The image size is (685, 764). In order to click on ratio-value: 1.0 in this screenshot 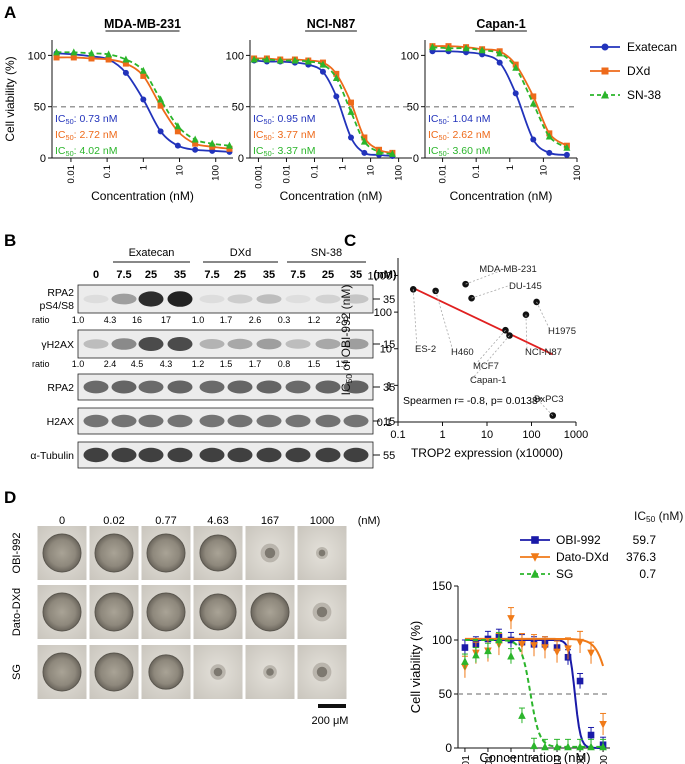, I will do `click(78, 320)`.